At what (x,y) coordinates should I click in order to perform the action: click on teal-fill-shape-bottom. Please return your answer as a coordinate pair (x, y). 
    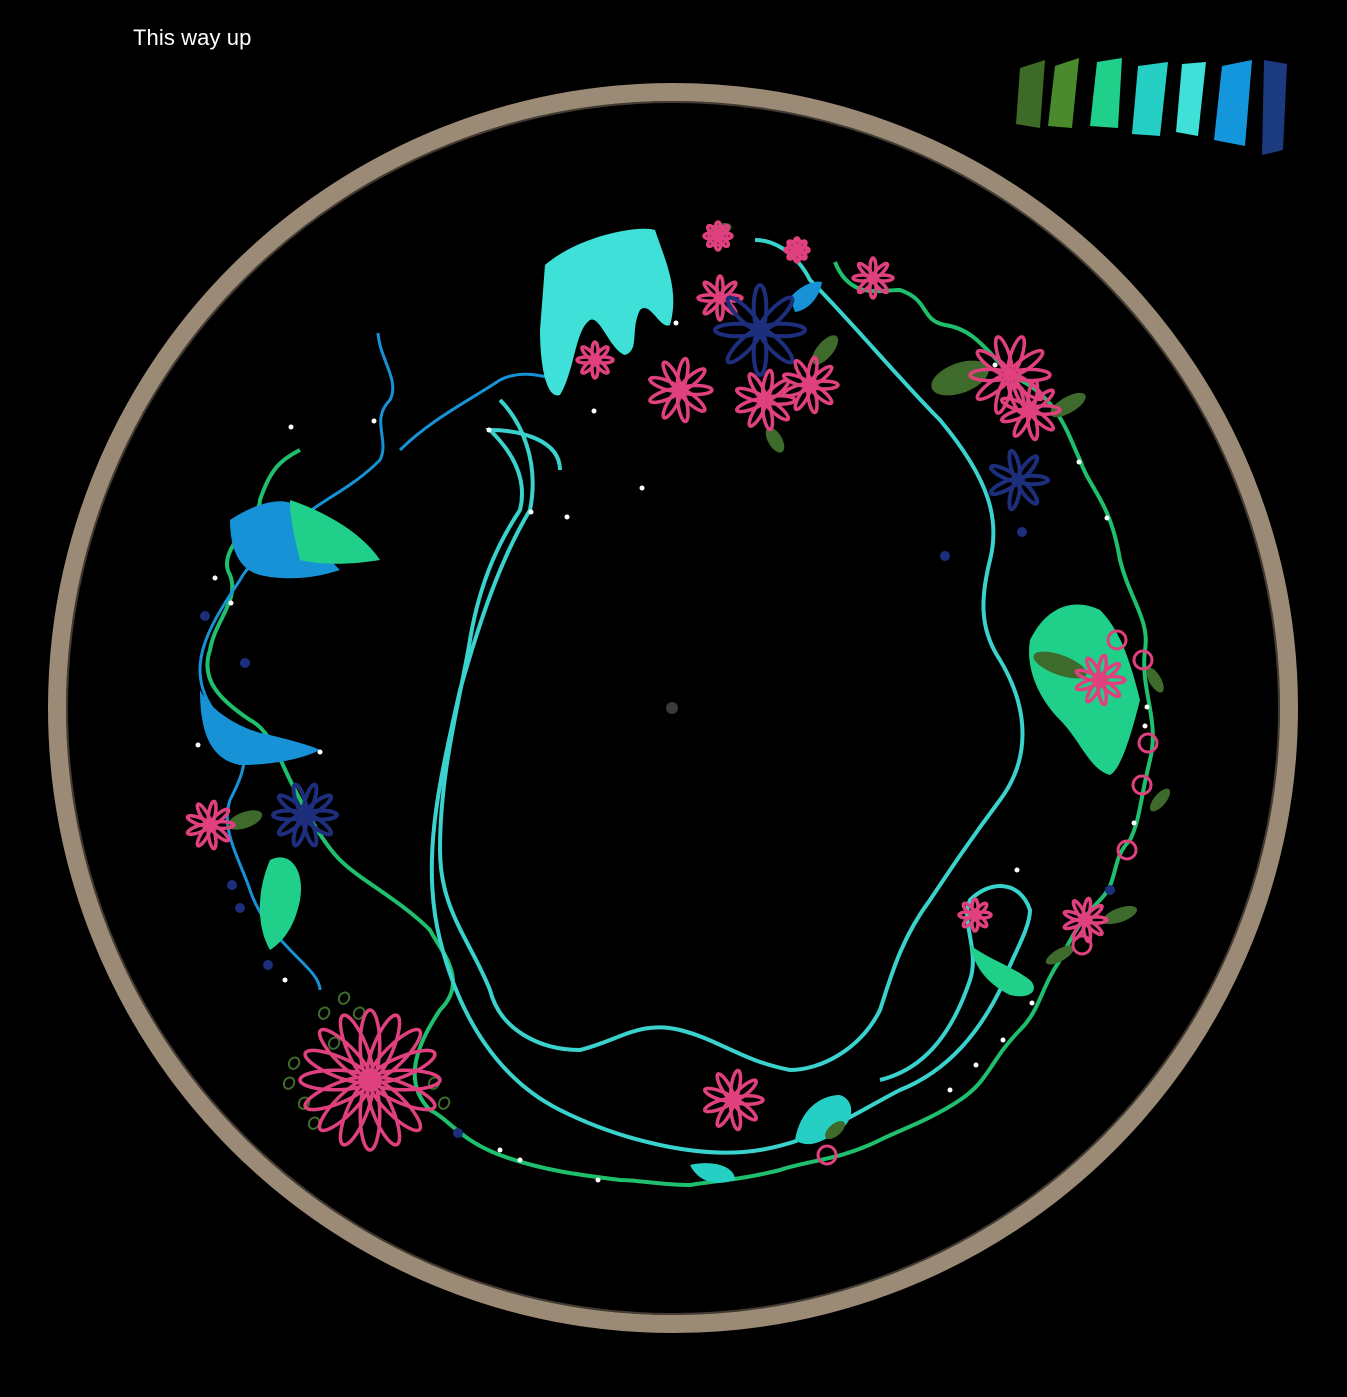
    Looking at the image, I should click on (823, 1120).